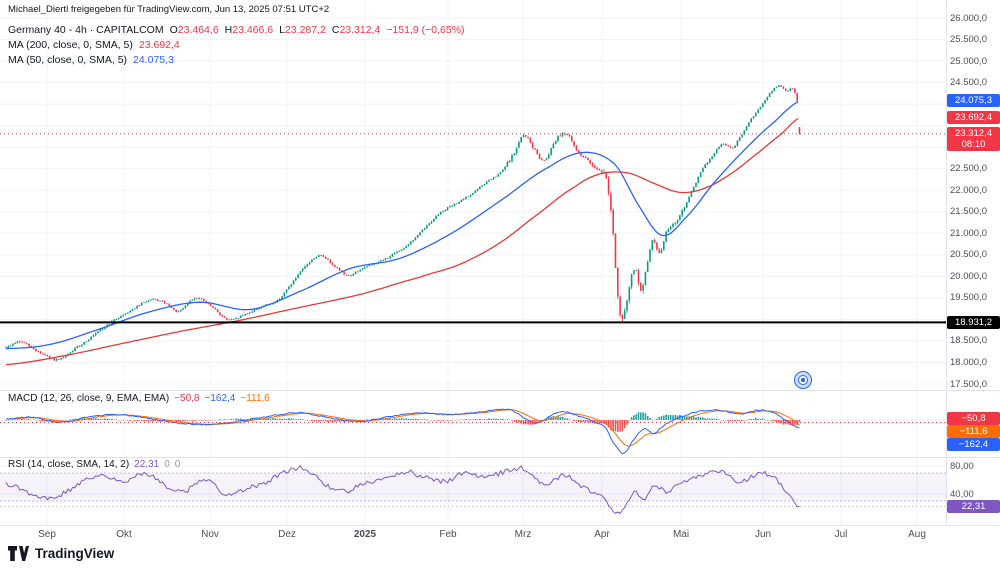 Image resolution: width=1000 pixels, height=569 pixels. Describe the element at coordinates (124, 534) in the screenshot. I see `time-axis-label: Okt` at that location.